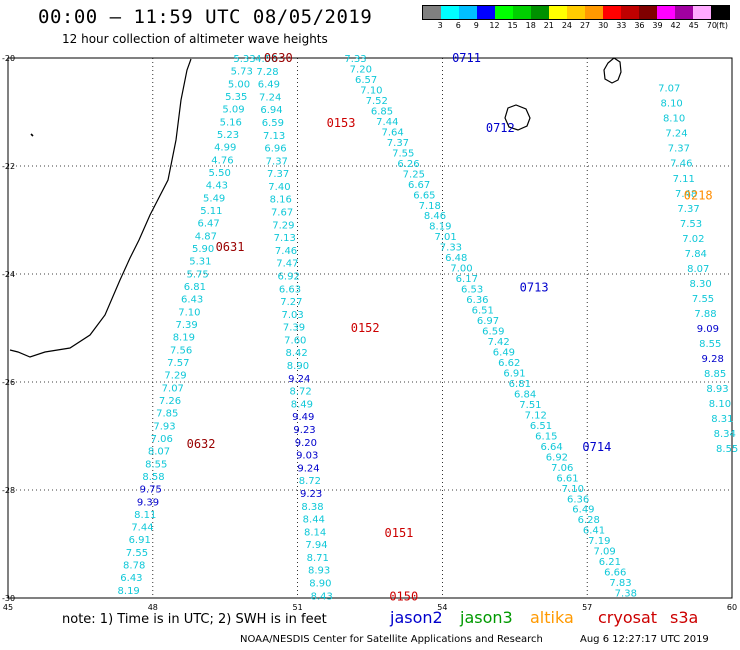 The height and width of the screenshot is (650, 740). Describe the element at coordinates (536, 415) in the screenshot. I see `swh-value: 7.12` at that location.